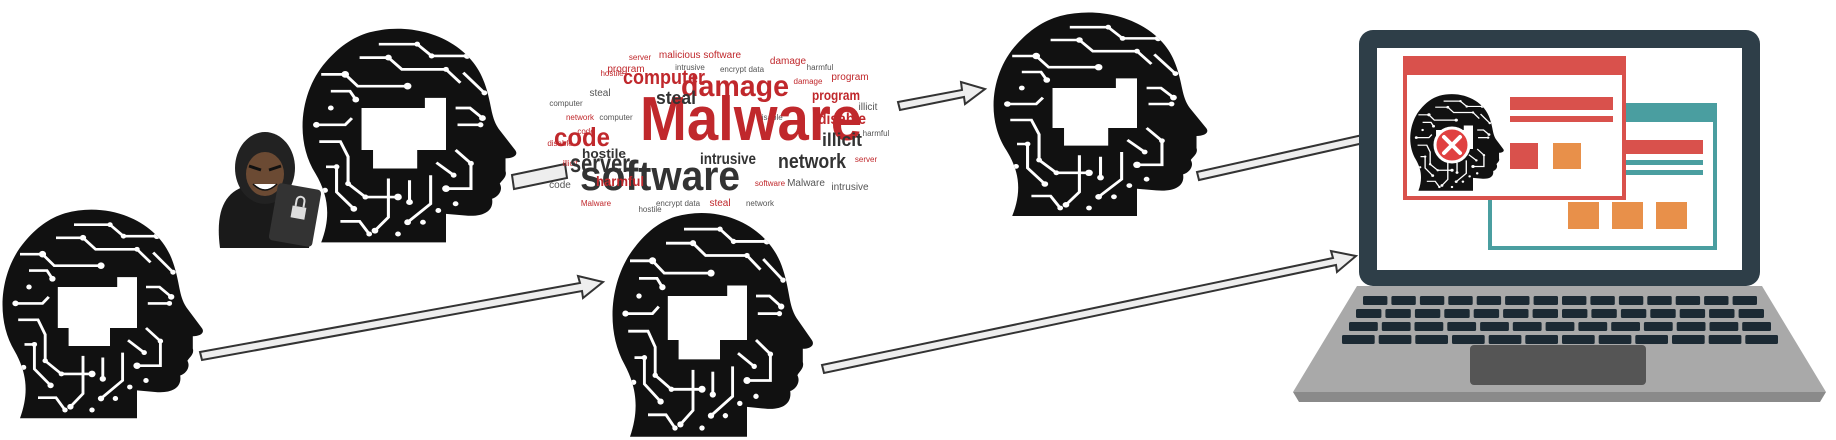 The width and height of the screenshot is (1836, 440). What do you see at coordinates (616, 117) in the screenshot?
I see `wordcloud-small-word: computer` at bounding box center [616, 117].